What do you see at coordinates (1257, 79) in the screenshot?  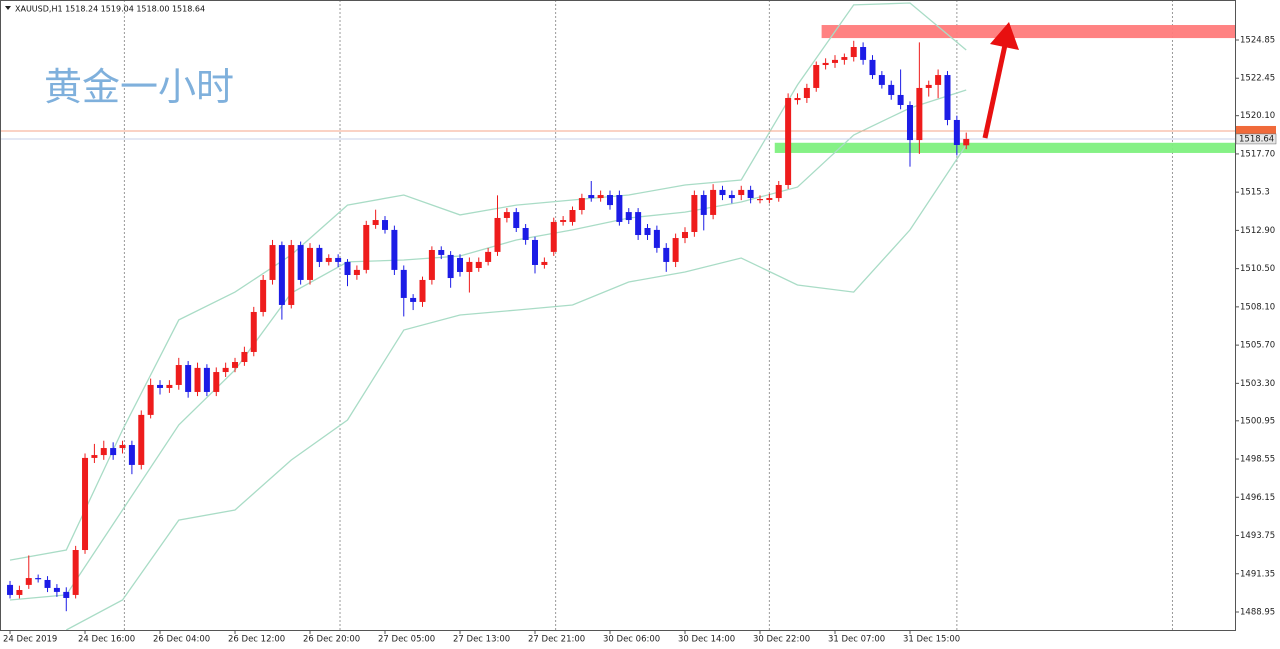 I see `y-tick-label: 1522.45` at bounding box center [1257, 79].